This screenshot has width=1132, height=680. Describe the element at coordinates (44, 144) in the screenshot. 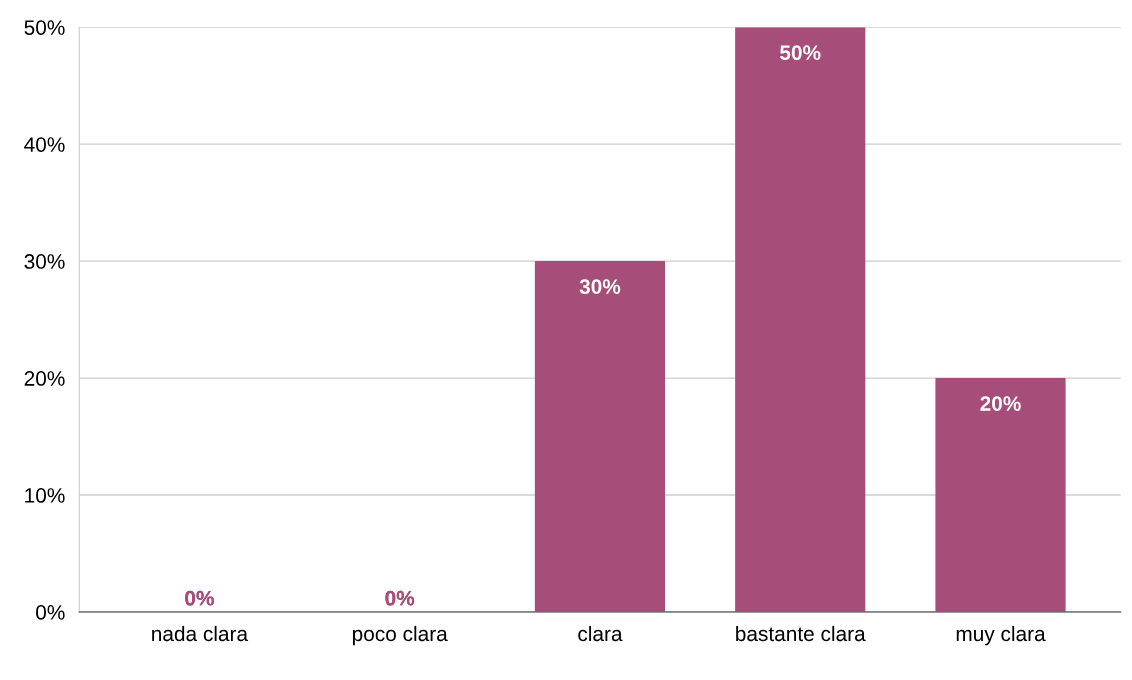

I see `y-tick-label: 40%` at that location.